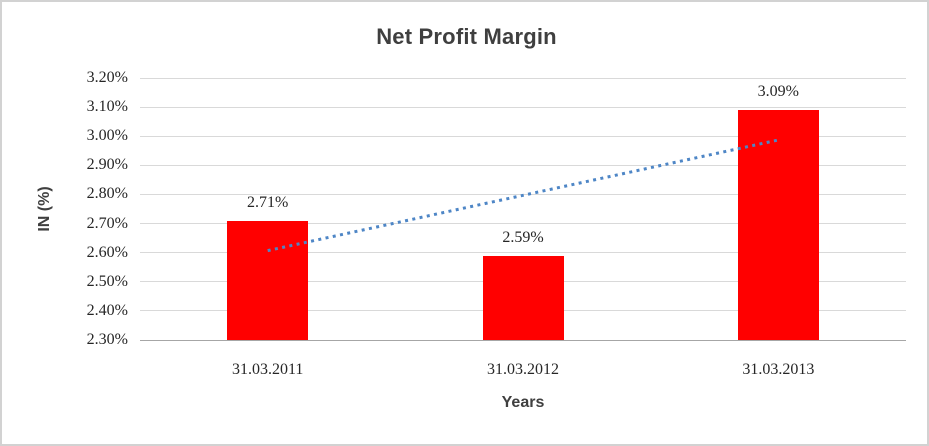 This screenshot has width=929, height=446. I want to click on y-tick-label: 2.50%, so click(107, 281).